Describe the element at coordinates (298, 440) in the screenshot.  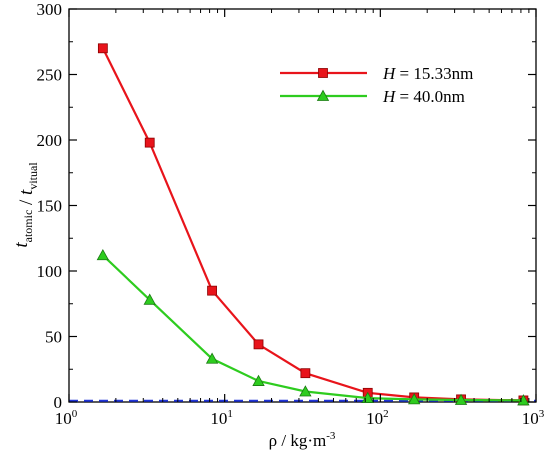
I see `x-axis-label-main: ρ / kg·m` at that location.